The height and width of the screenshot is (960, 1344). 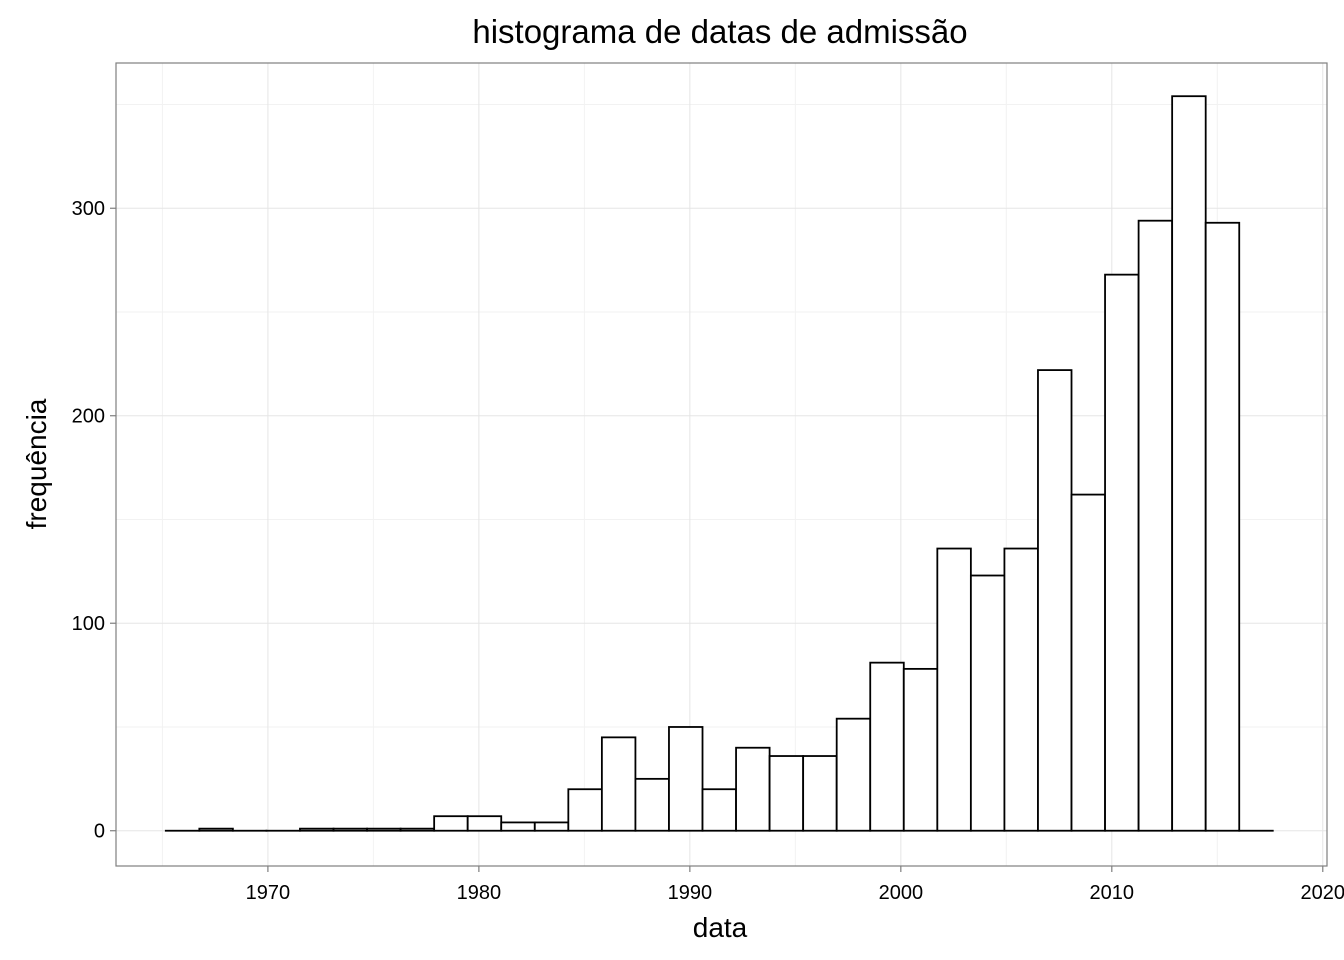 I want to click on x-tick-label: 1980, so click(x=479, y=893).